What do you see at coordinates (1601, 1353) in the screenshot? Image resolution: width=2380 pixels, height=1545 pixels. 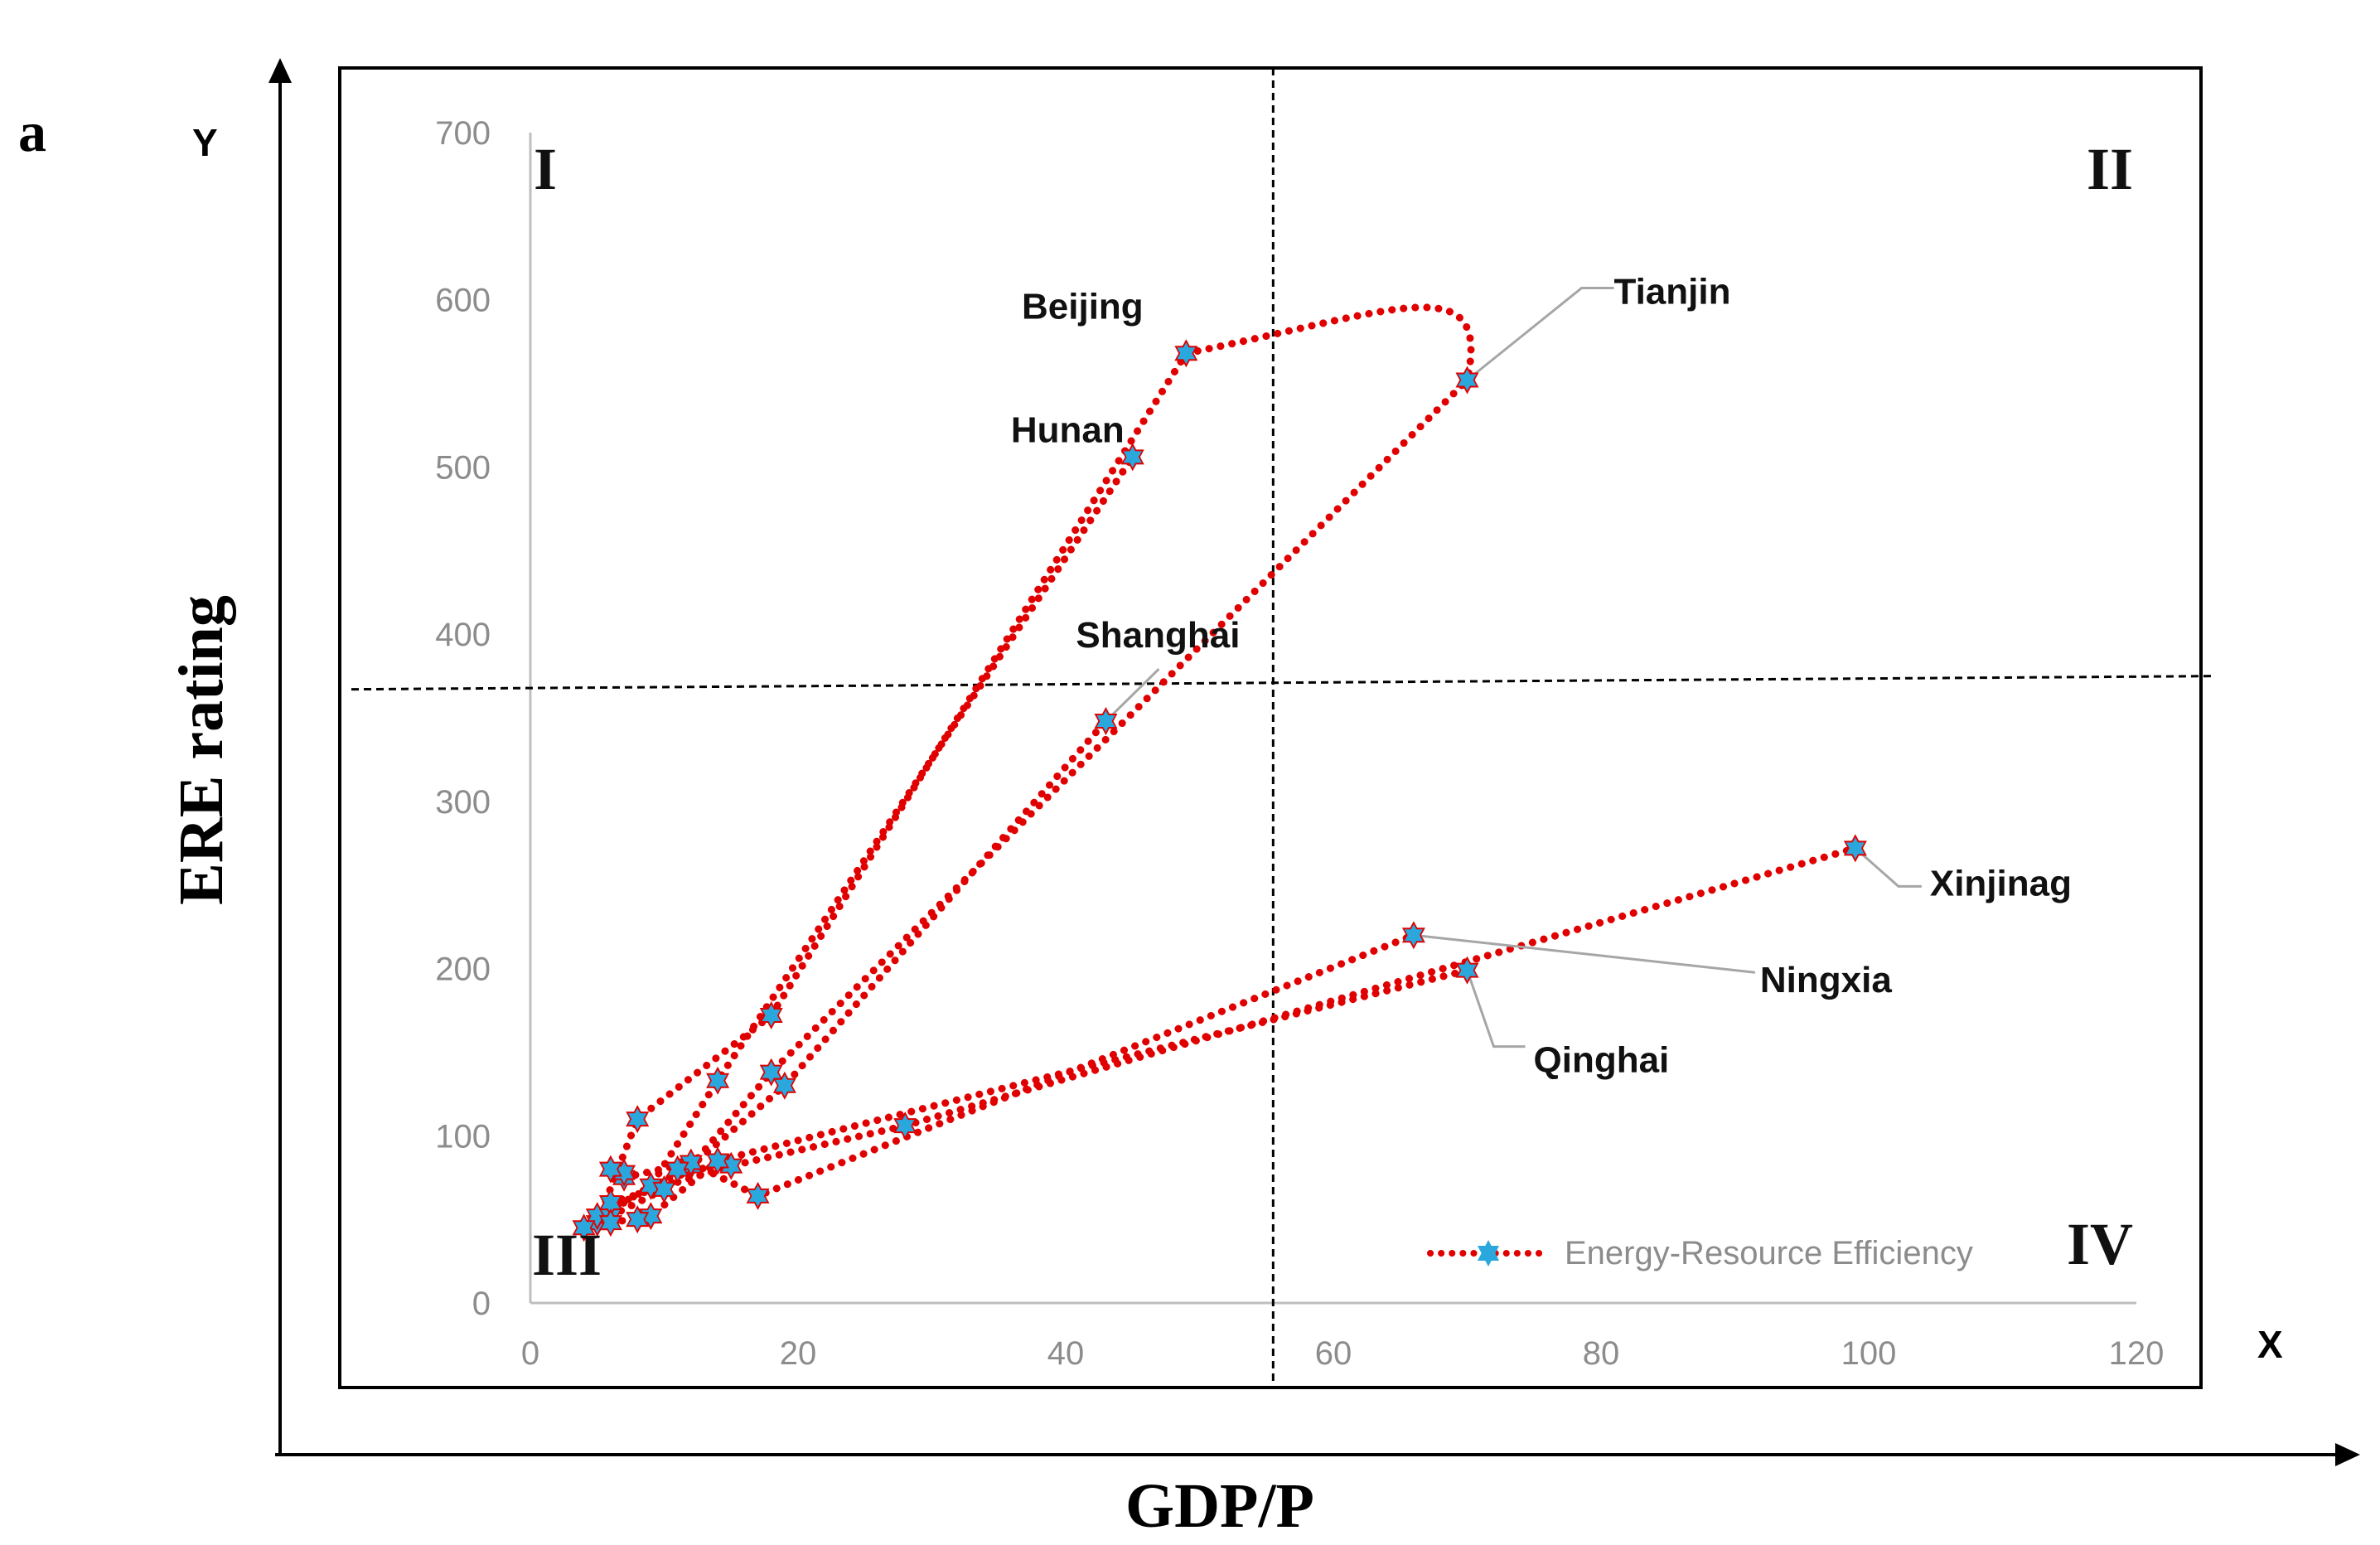 I see `x-tick-label: 80` at bounding box center [1601, 1353].